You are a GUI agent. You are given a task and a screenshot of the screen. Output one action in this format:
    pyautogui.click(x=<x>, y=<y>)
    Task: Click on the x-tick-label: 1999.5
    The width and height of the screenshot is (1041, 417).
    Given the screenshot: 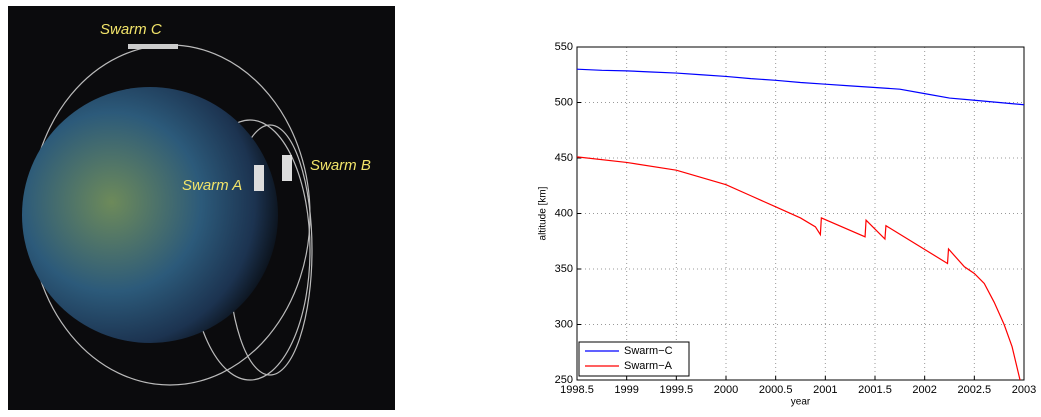 What is the action you would take?
    pyautogui.click(x=677, y=390)
    